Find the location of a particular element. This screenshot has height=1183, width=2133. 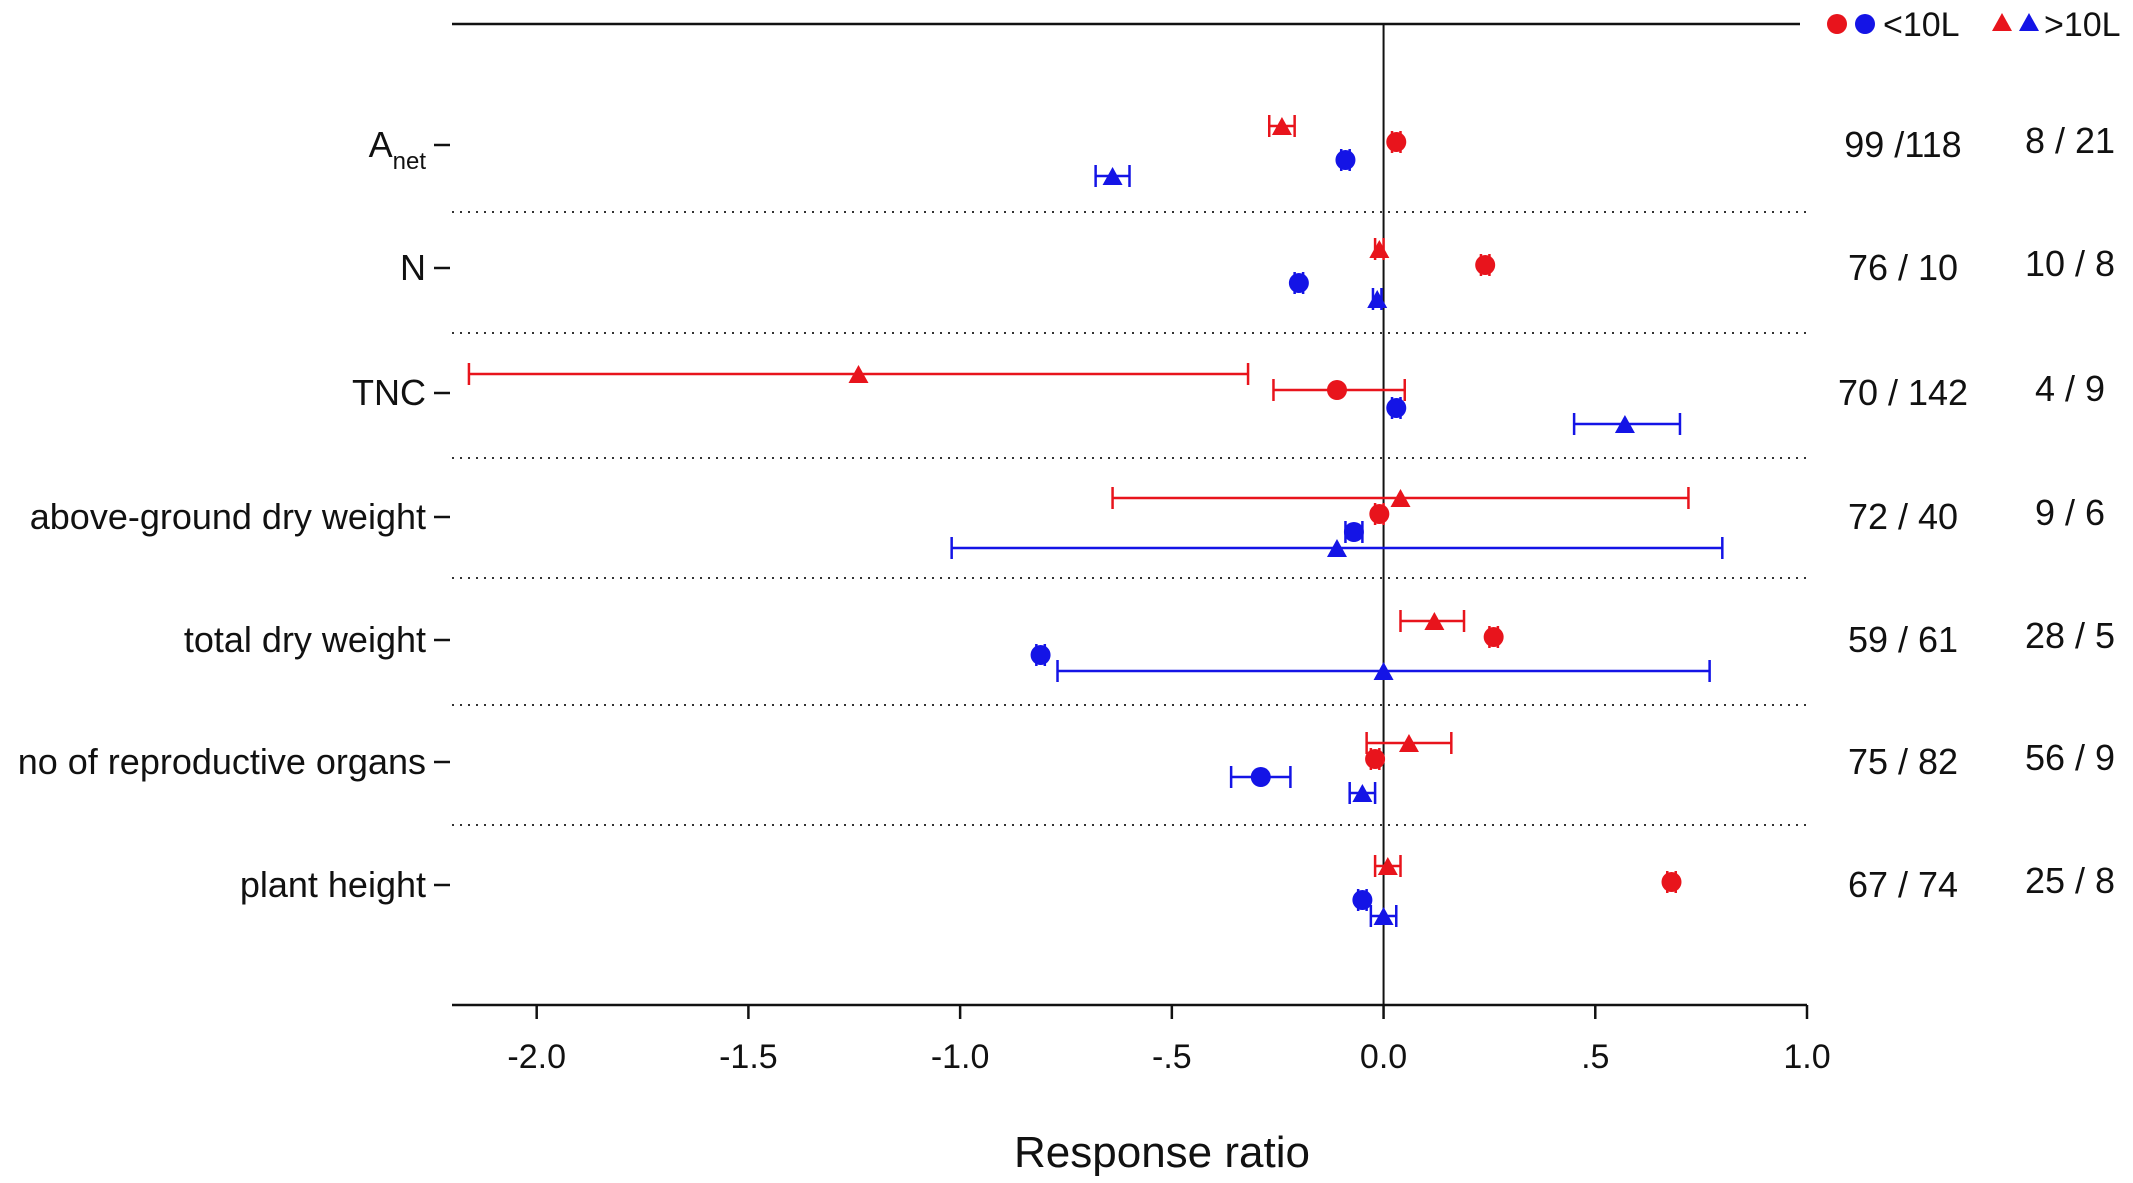

legend-red-circle is located at coordinates (1837, 24).